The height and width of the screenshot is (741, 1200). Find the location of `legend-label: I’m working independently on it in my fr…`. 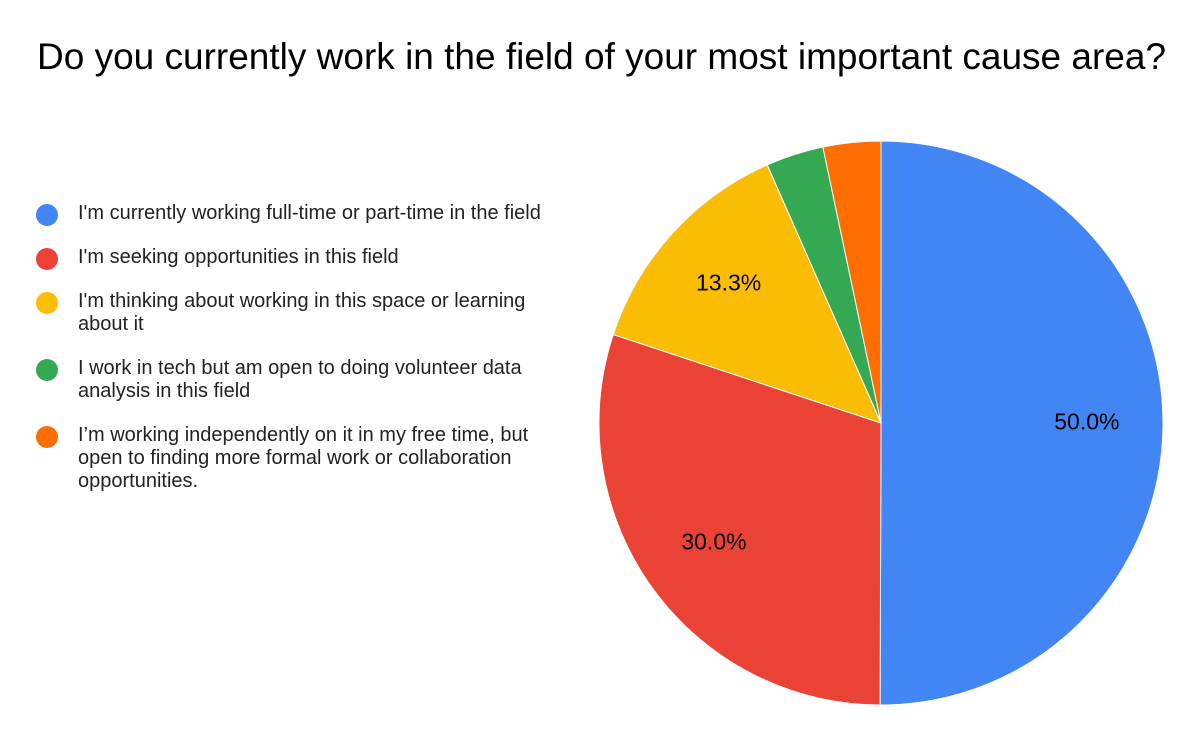

legend-label: I’m working independently on it in my fr… is located at coordinates (303, 458).